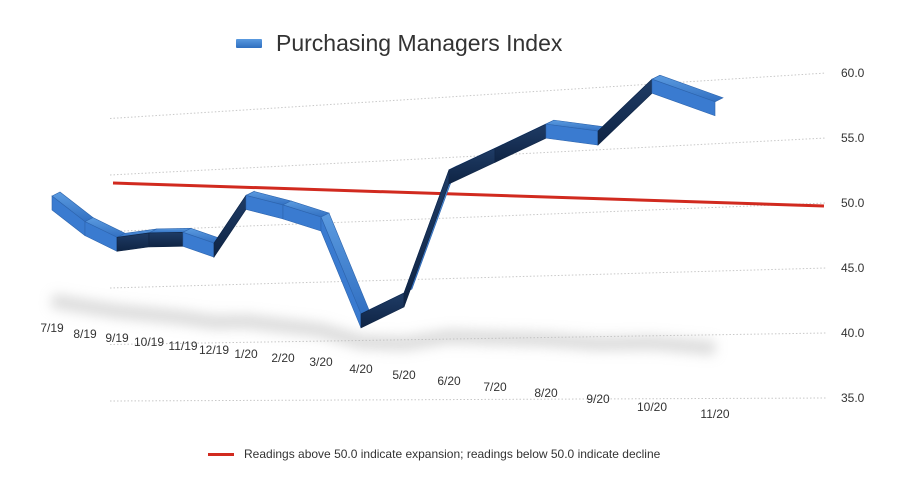 The height and width of the screenshot is (504, 916). What do you see at coordinates (714, 414) in the screenshot?
I see `x-tick-label: 11/20` at bounding box center [714, 414].